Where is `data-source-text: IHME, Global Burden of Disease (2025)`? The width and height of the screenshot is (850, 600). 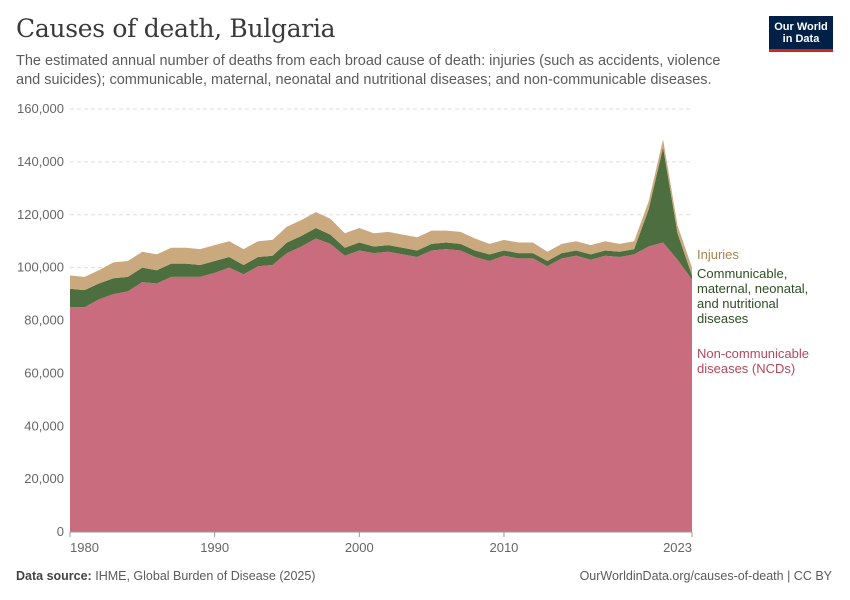
data-source-text: IHME, Global Burden of Disease (2025) is located at coordinates (205, 576).